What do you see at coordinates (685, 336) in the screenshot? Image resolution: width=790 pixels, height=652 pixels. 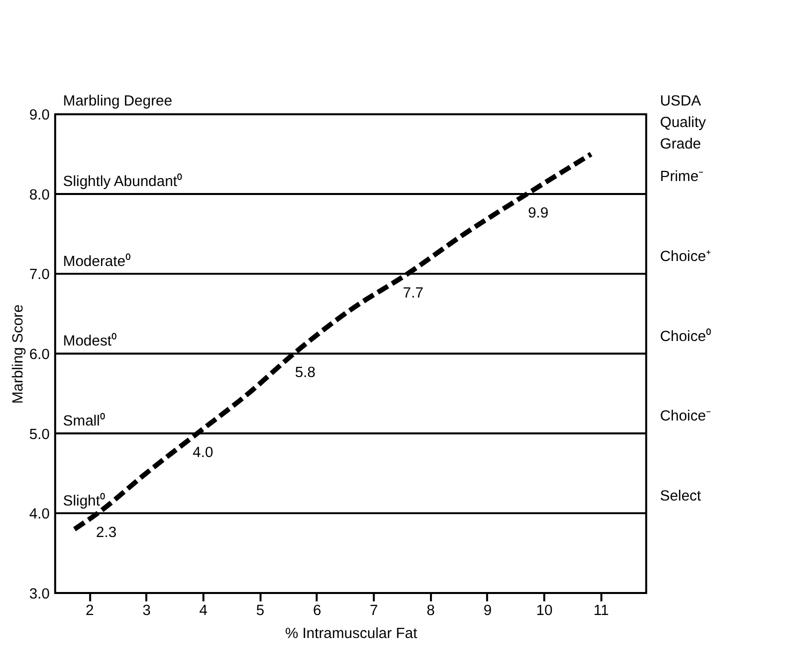 I see `text: Choice⁰` at bounding box center [685, 336].